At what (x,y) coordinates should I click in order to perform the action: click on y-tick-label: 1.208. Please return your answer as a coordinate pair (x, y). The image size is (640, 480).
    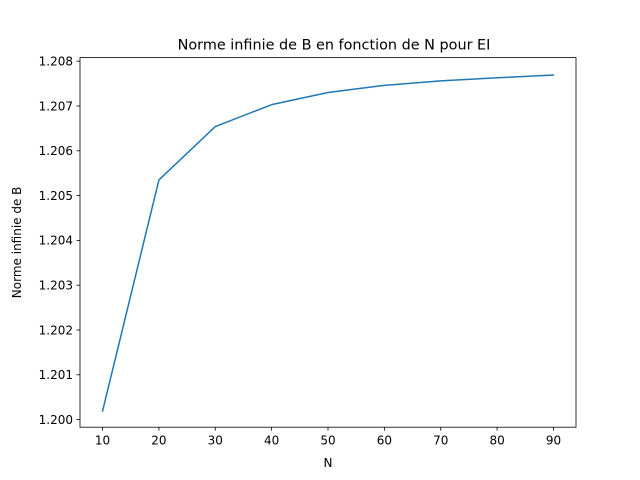
    Looking at the image, I should click on (56, 61).